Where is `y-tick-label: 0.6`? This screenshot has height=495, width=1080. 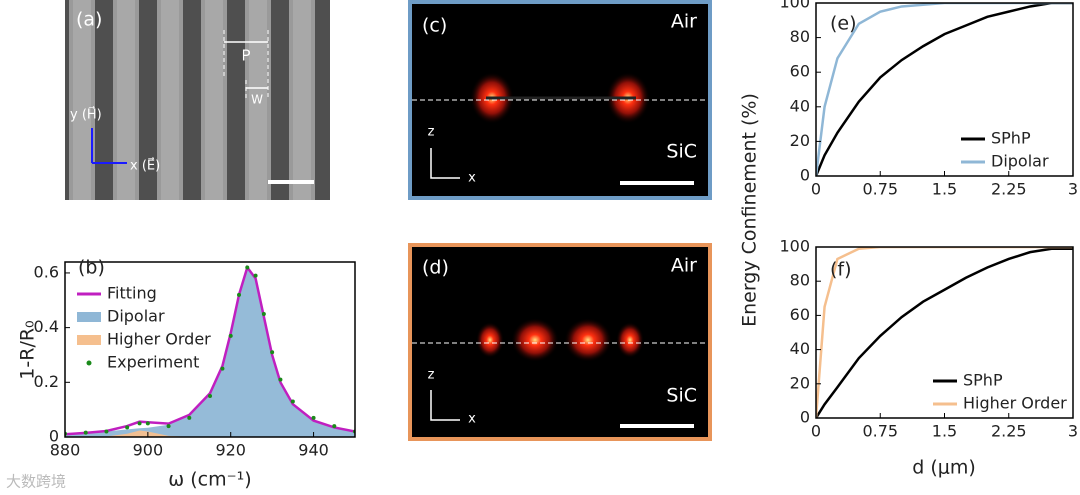 y-tick-label: 0.6 is located at coordinates (46, 271).